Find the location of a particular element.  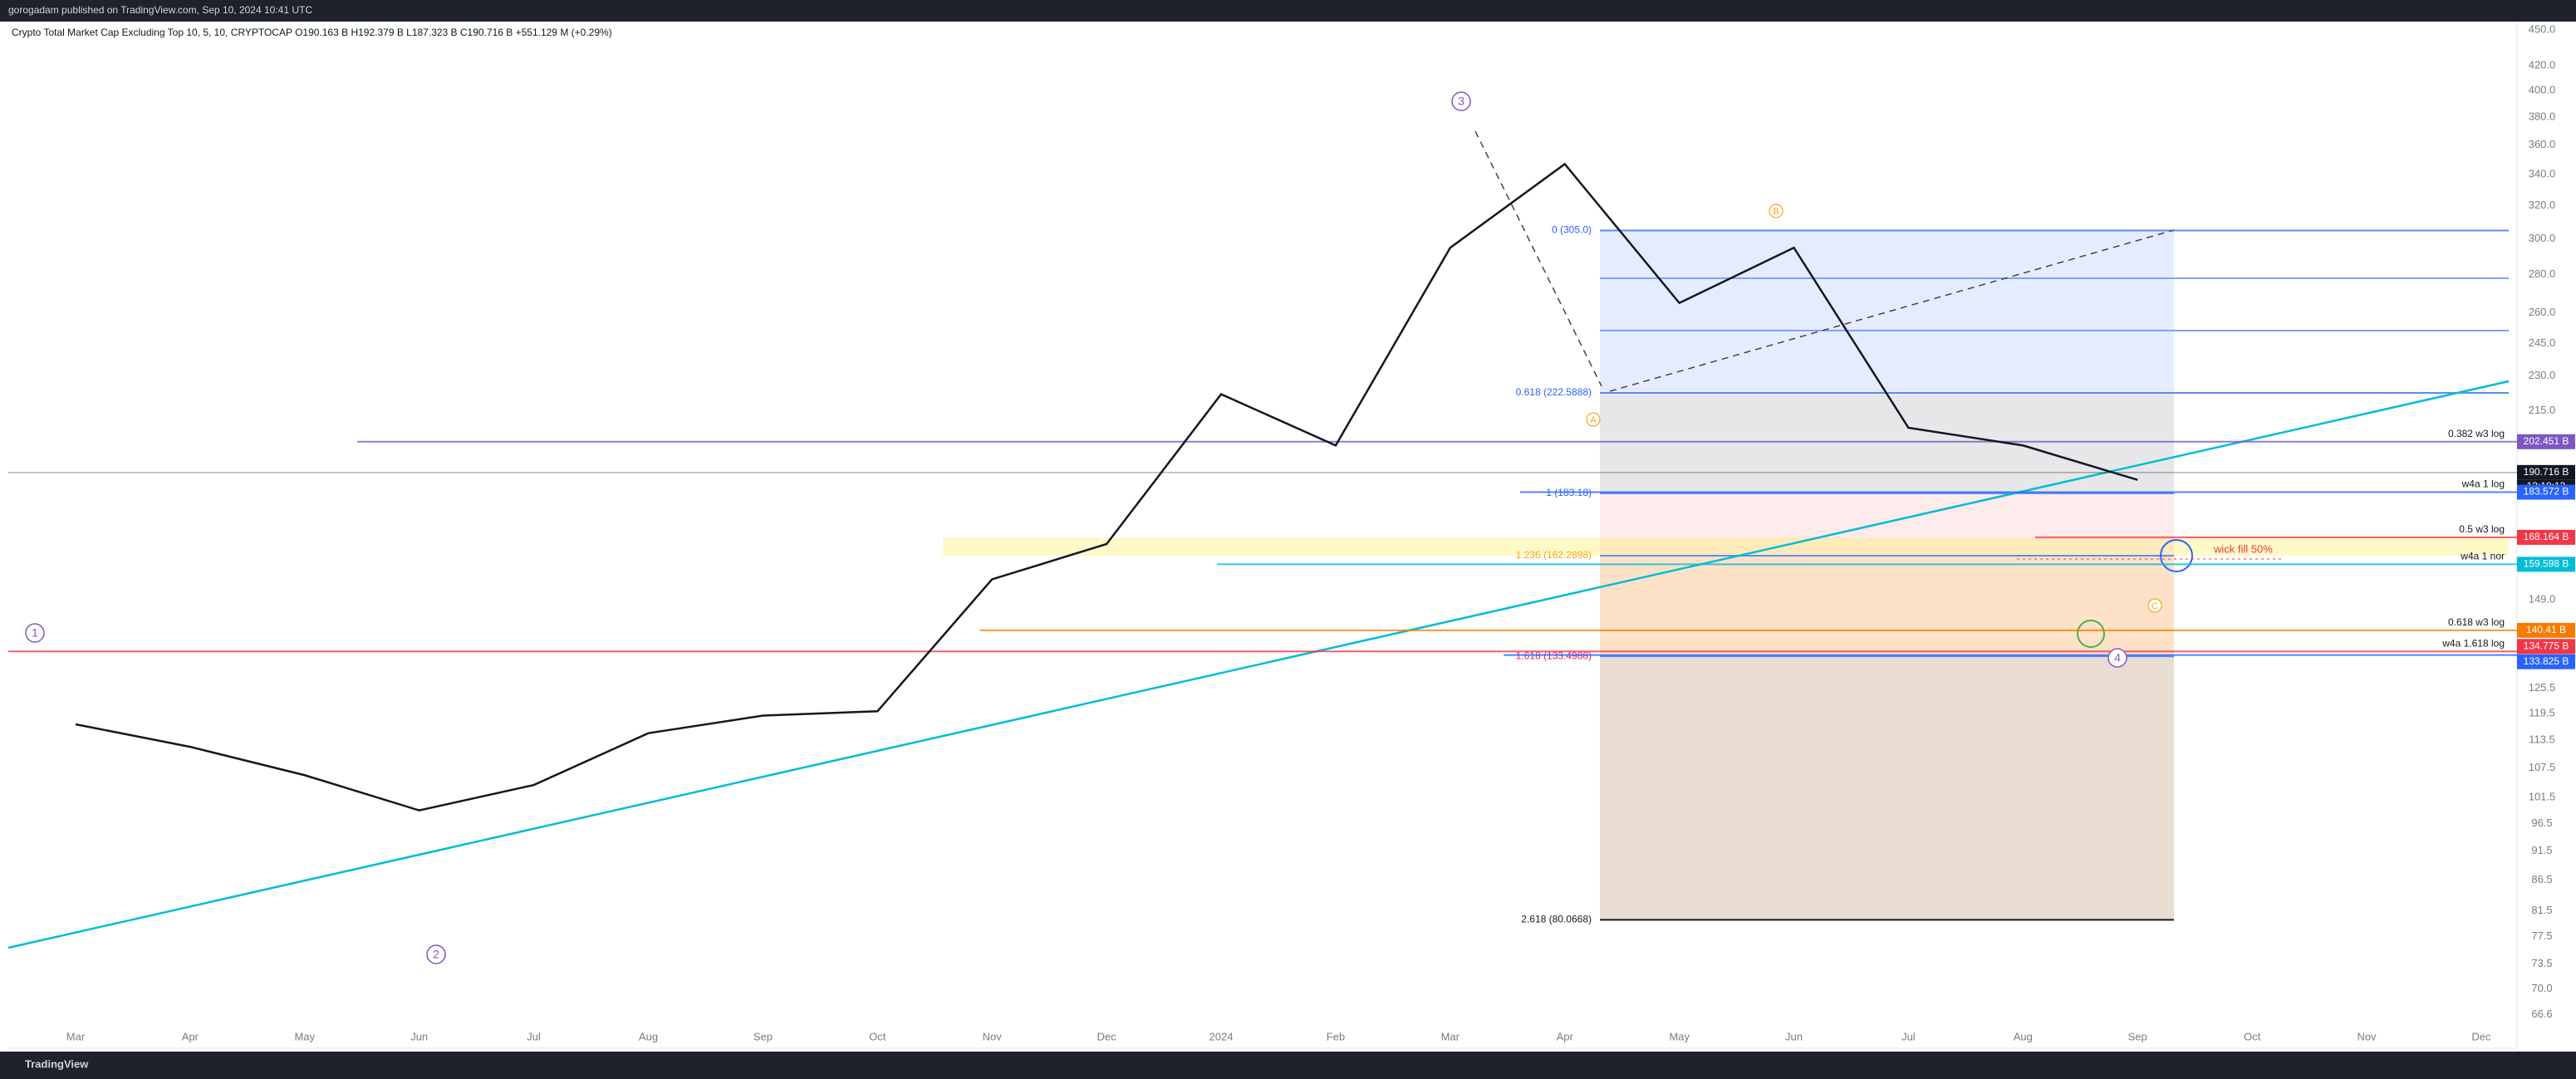

price-badge-text: 190.716 B is located at coordinates (2546, 472).